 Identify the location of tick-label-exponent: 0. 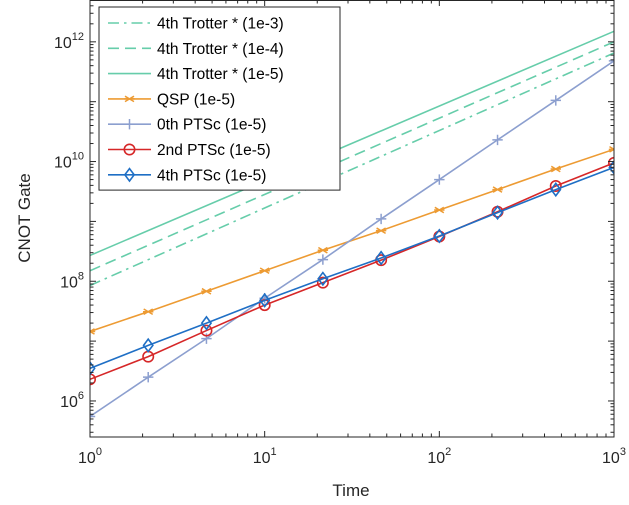
(99, 452).